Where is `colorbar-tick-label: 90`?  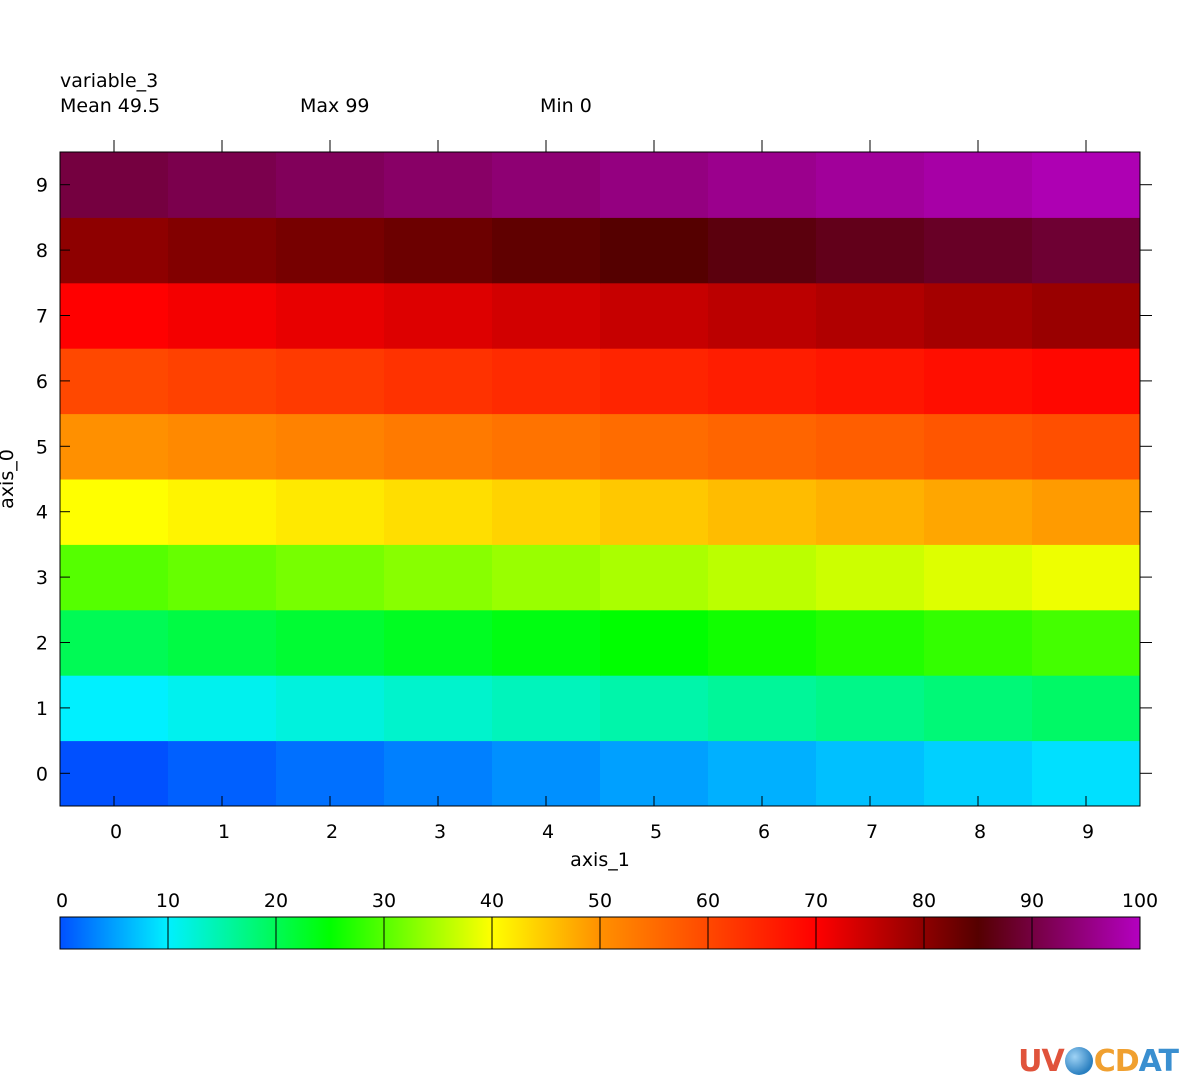
colorbar-tick-label: 90 is located at coordinates (1032, 901).